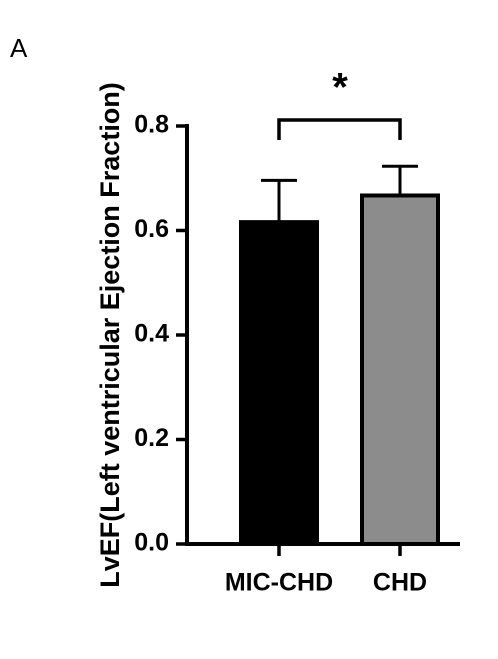 This screenshot has width=498, height=659. I want to click on y-tick-label: 0.0, so click(151, 543).